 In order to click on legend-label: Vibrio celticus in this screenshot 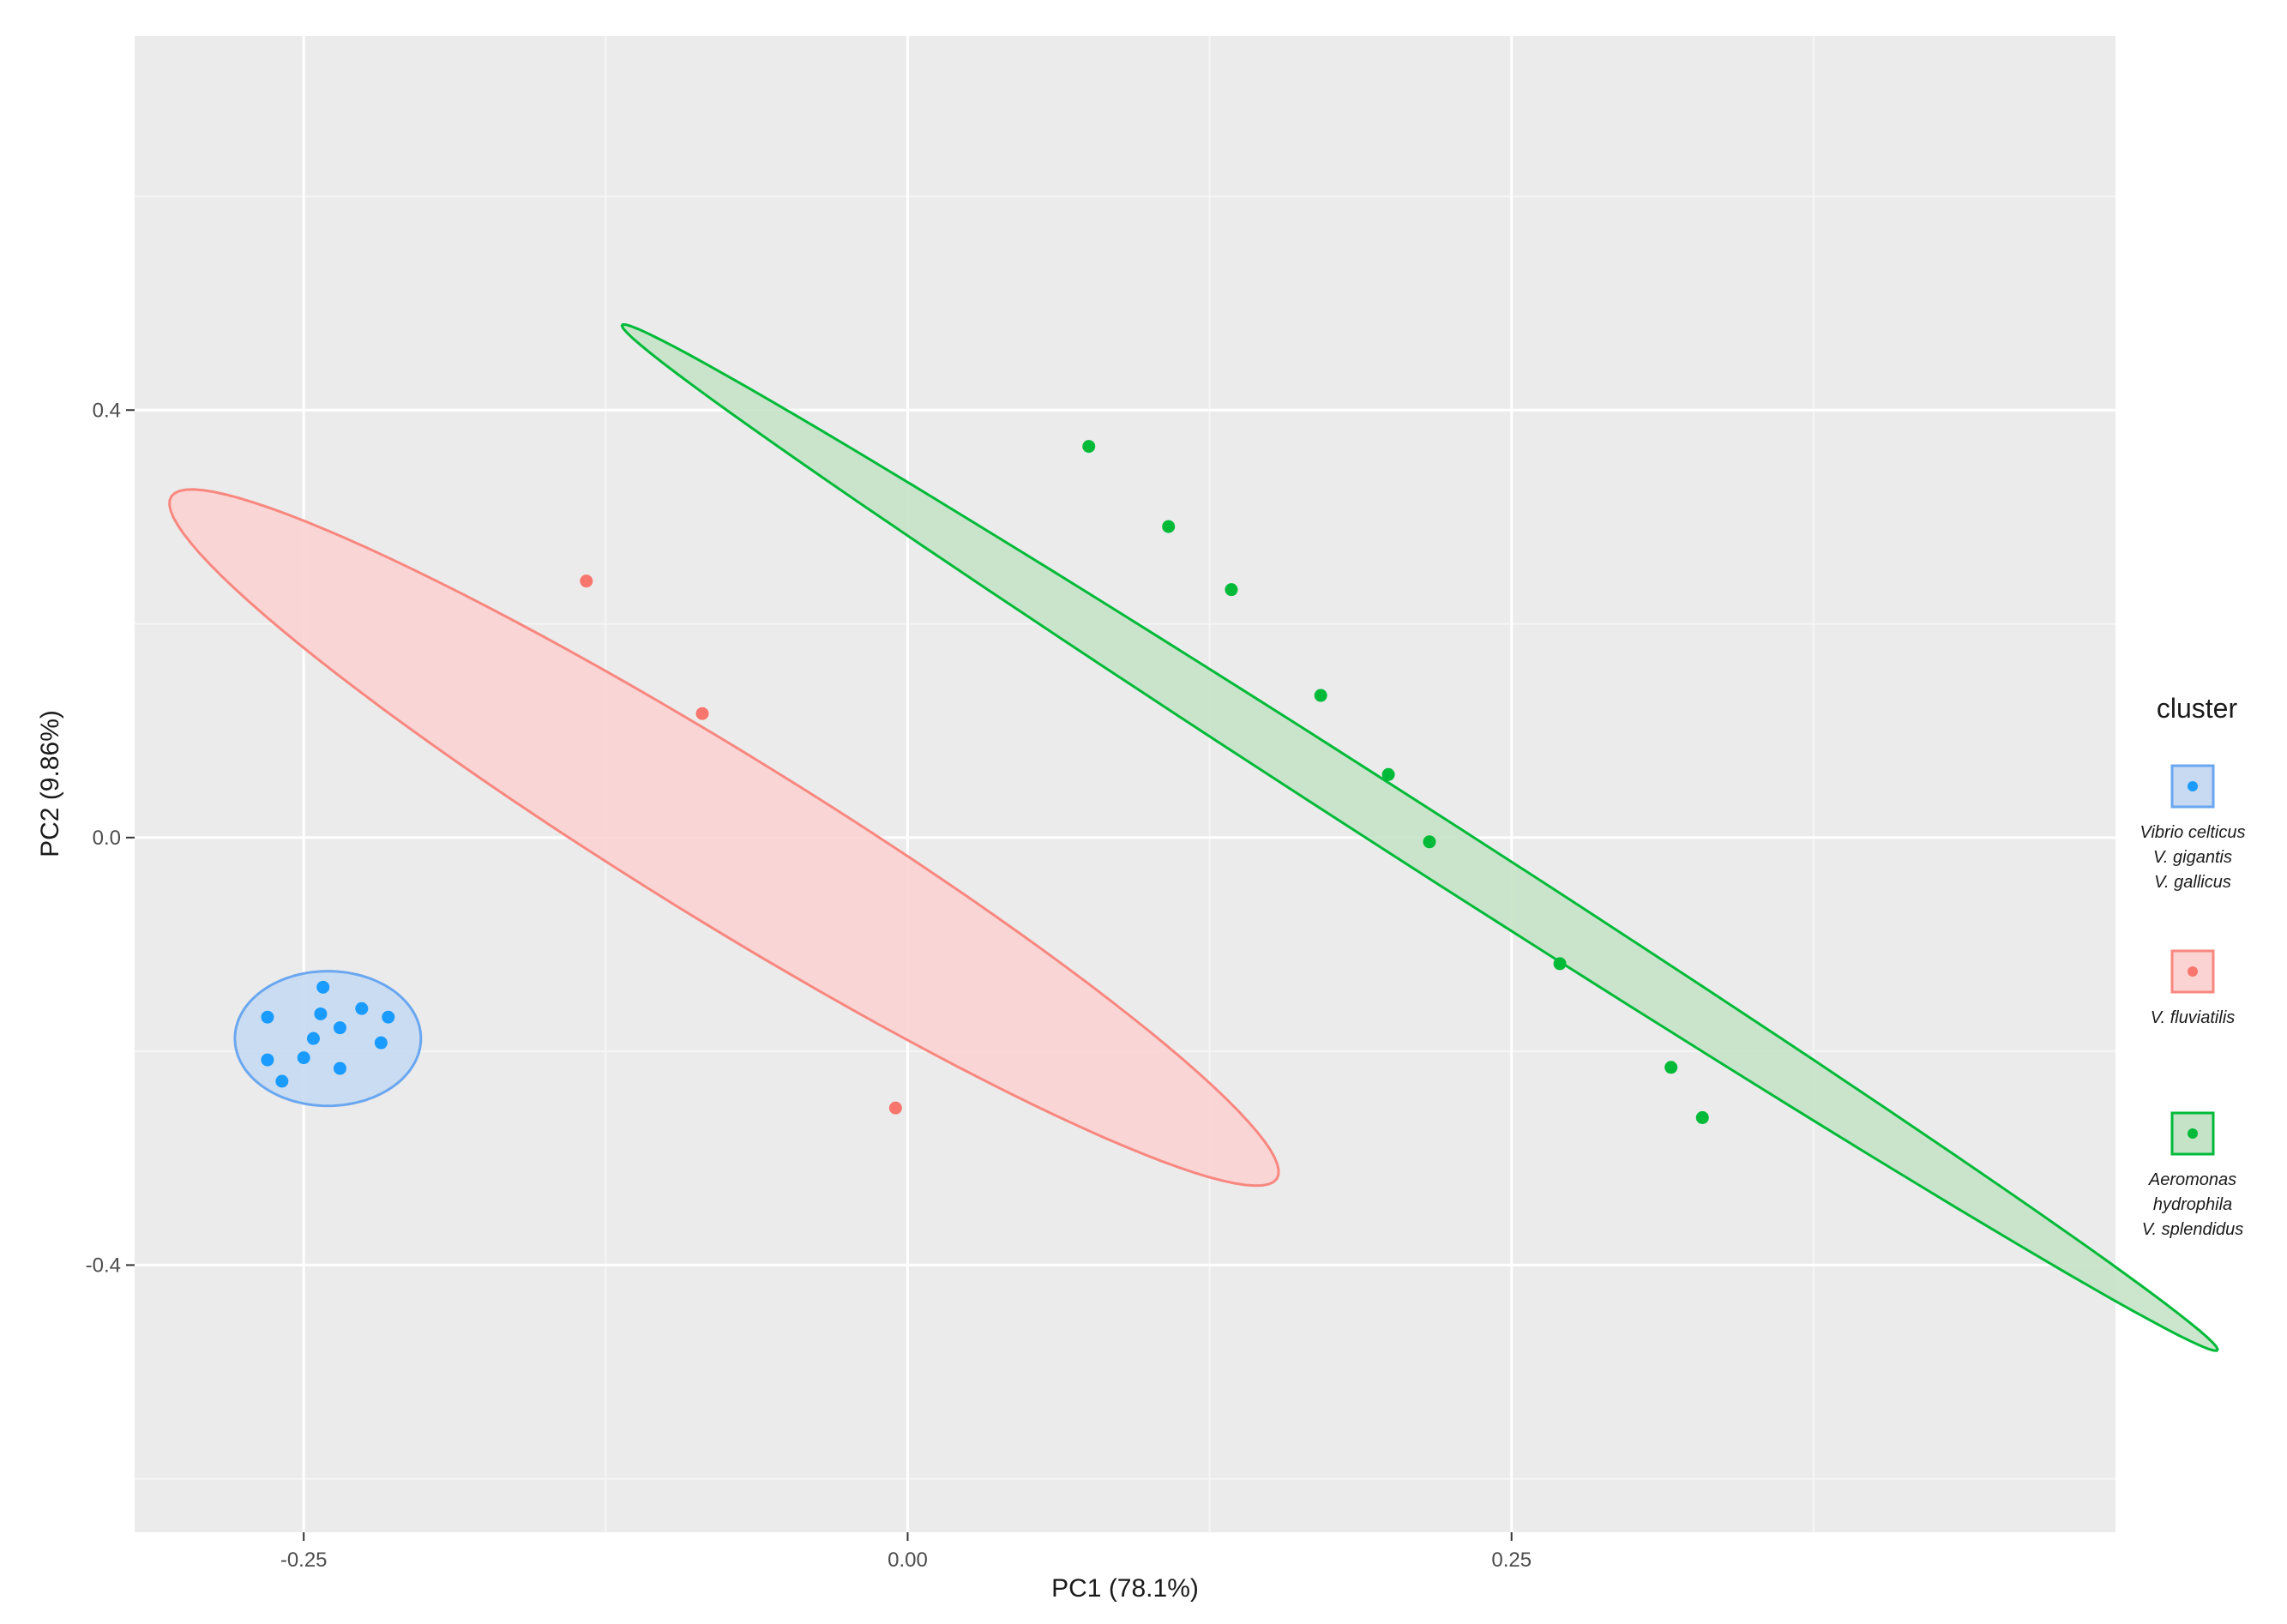, I will do `click(2192, 832)`.